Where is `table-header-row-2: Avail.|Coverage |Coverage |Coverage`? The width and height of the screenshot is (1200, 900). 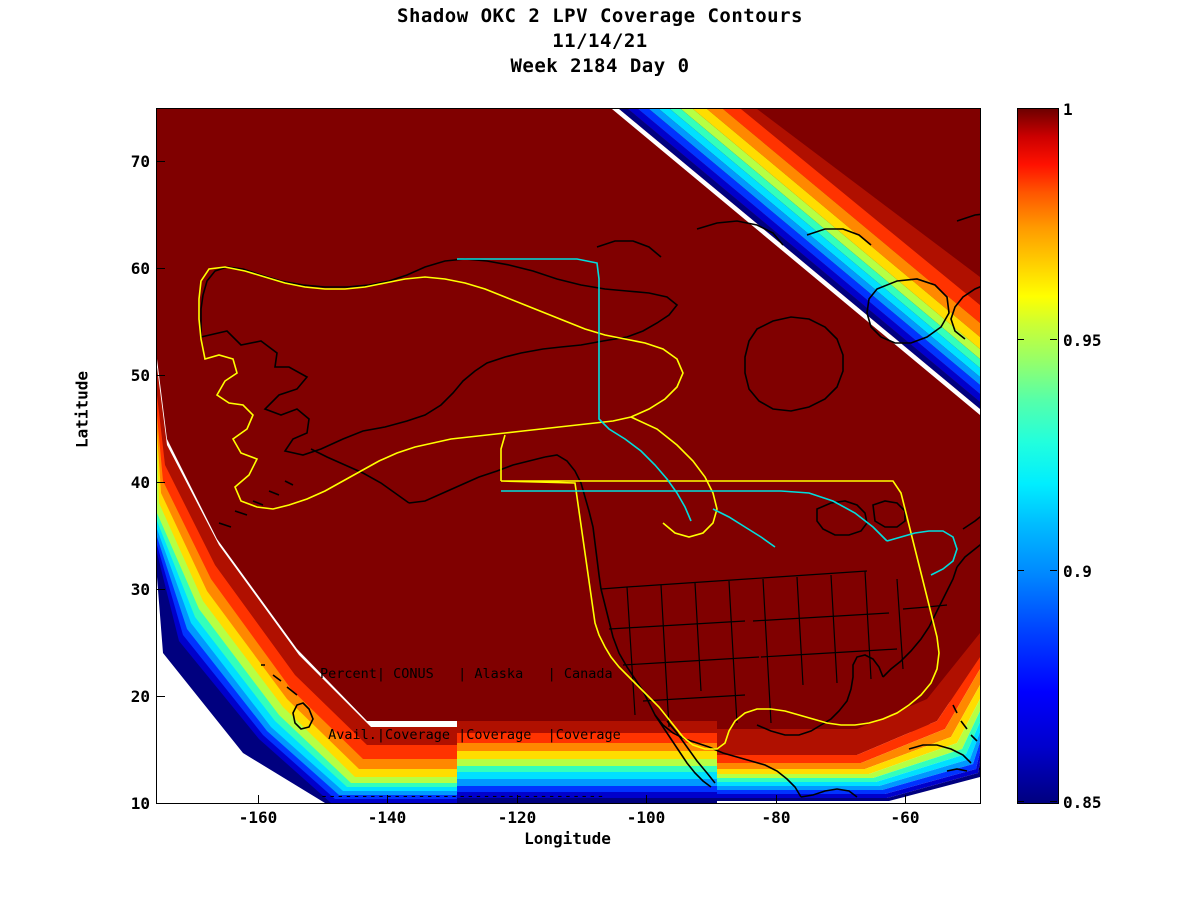
table-header-row-2: Avail.|Coverage |Coverage |Coverage is located at coordinates (470, 735).